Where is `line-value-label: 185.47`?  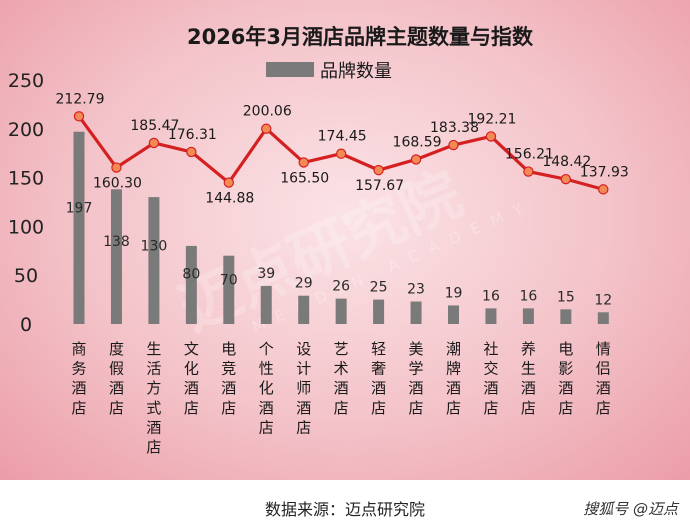
line-value-label: 185.47 is located at coordinates (154, 126).